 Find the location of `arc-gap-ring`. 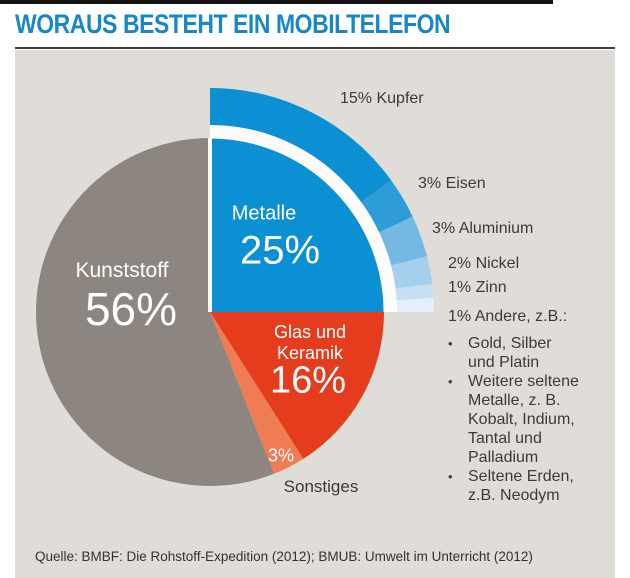

arc-gap-ring is located at coordinates (303, 218).